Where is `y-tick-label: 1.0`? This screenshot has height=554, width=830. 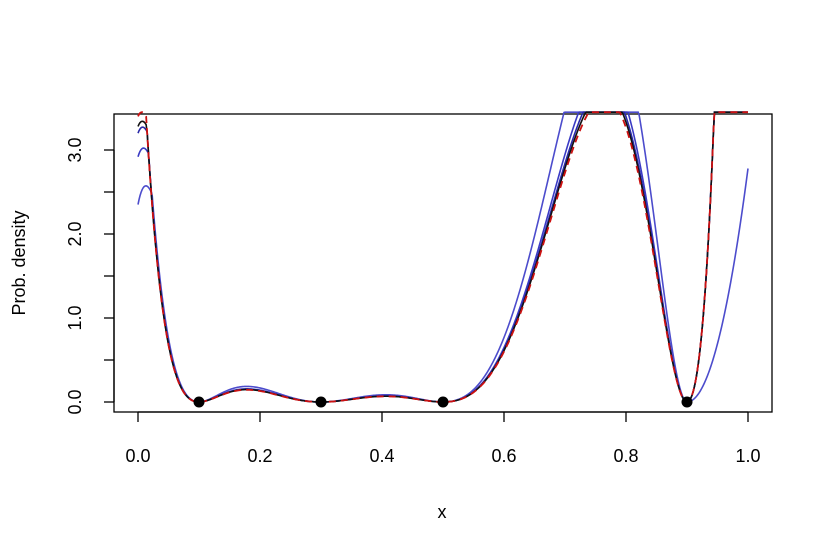 y-tick-label: 1.0 is located at coordinates (75, 317).